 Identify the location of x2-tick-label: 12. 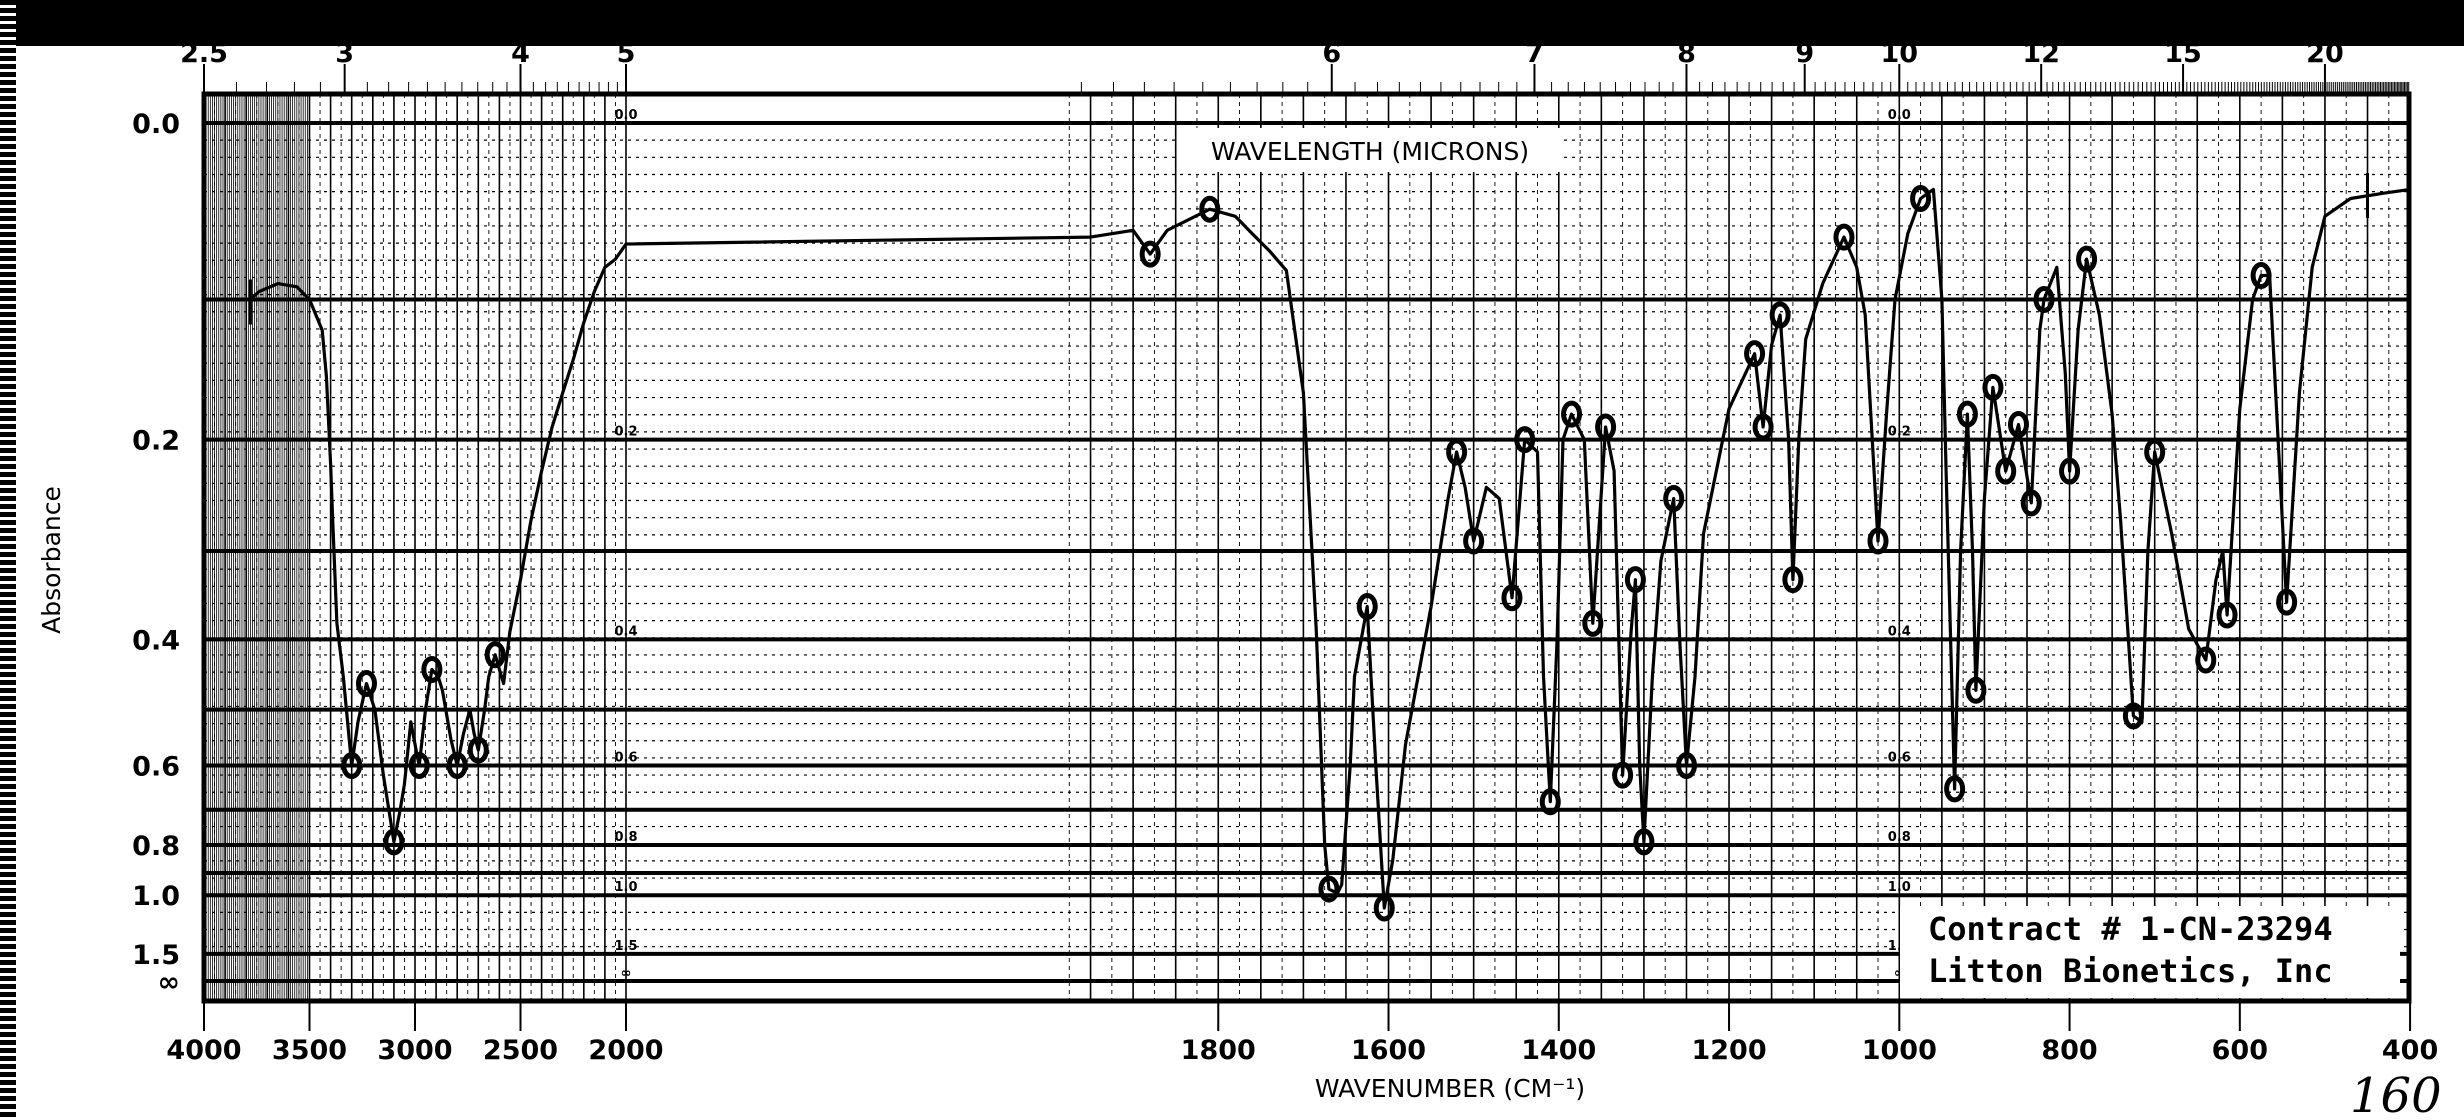
(2041, 53).